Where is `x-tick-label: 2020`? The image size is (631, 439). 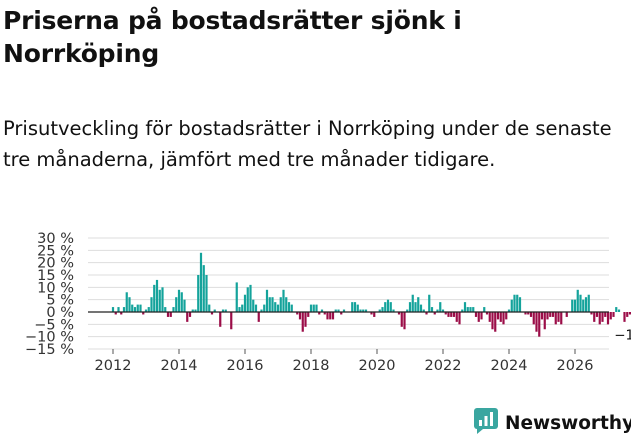
x-tick-label: 2020 is located at coordinates (377, 366).